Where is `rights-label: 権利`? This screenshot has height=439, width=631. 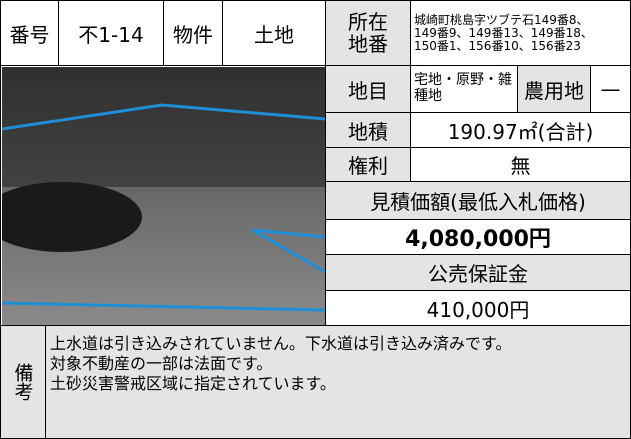 rights-label: 権利 is located at coordinates (368, 164).